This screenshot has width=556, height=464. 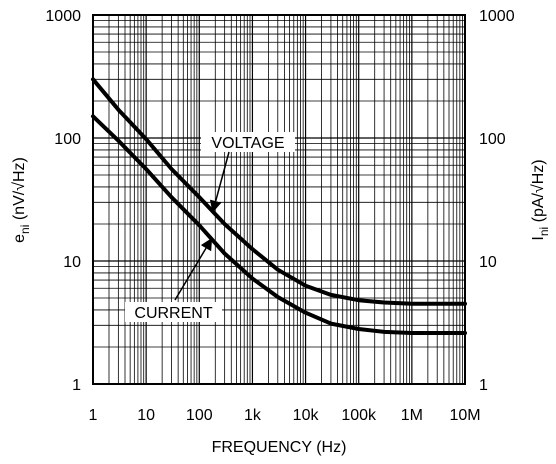 I want to click on y2-axis-title-sub: ni, so click(x=544, y=231).